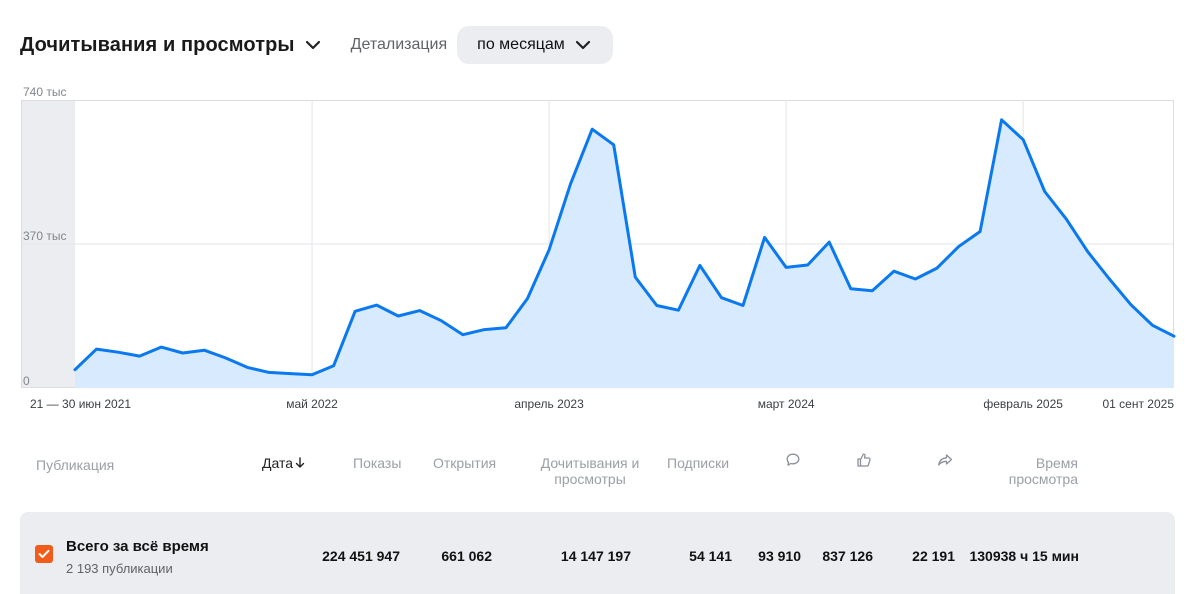 Image resolution: width=1200 pixels, height=594 pixels. Describe the element at coordinates (44, 236) in the screenshot. I see `y-tick-label: 370 тыс` at that location.